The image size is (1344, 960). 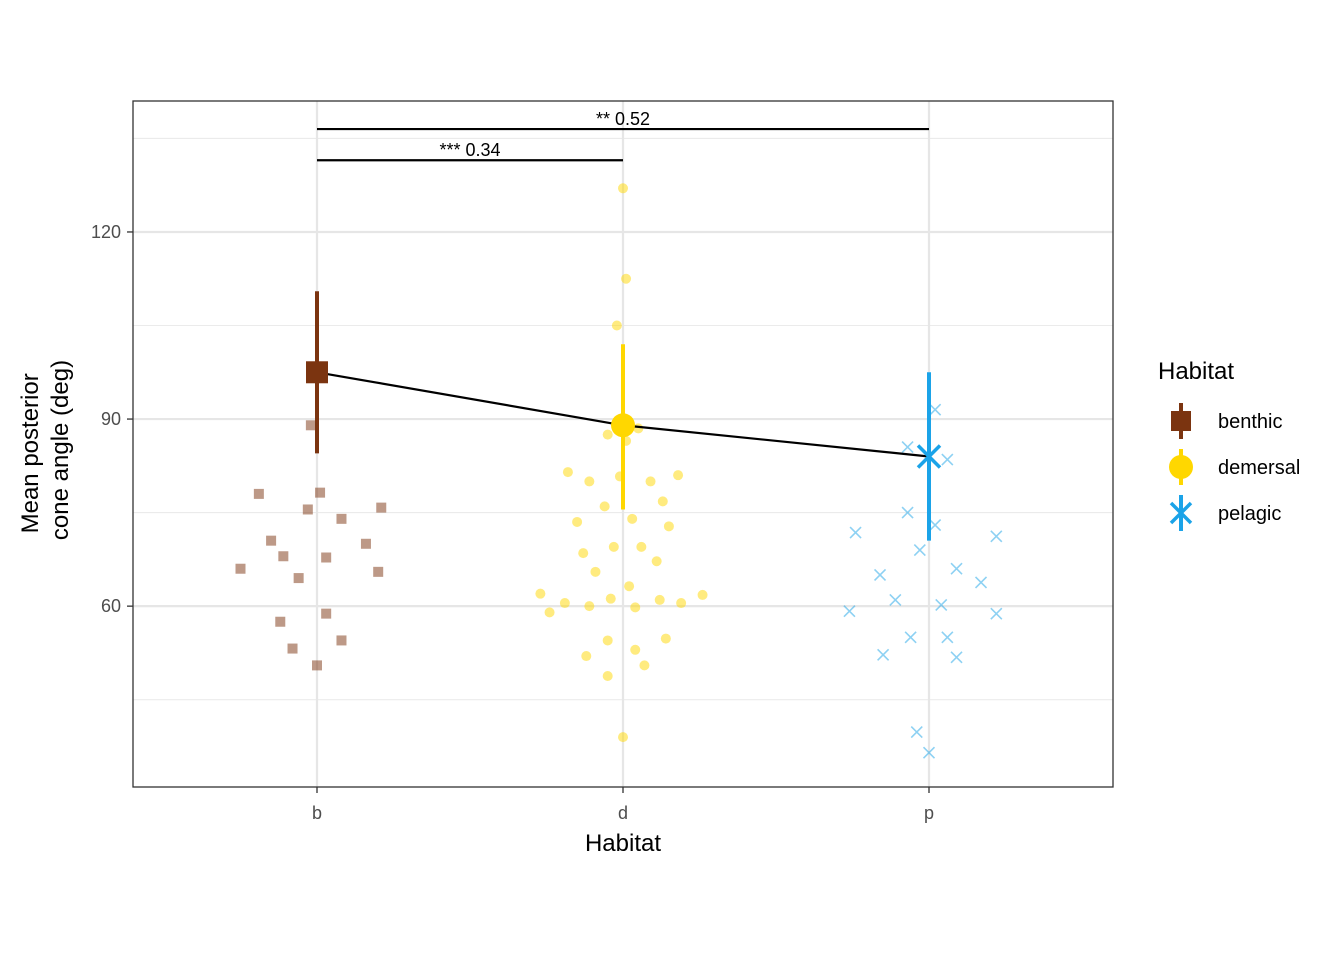 I want to click on legend-label-pelagic: pelagic, so click(x=1249, y=514).